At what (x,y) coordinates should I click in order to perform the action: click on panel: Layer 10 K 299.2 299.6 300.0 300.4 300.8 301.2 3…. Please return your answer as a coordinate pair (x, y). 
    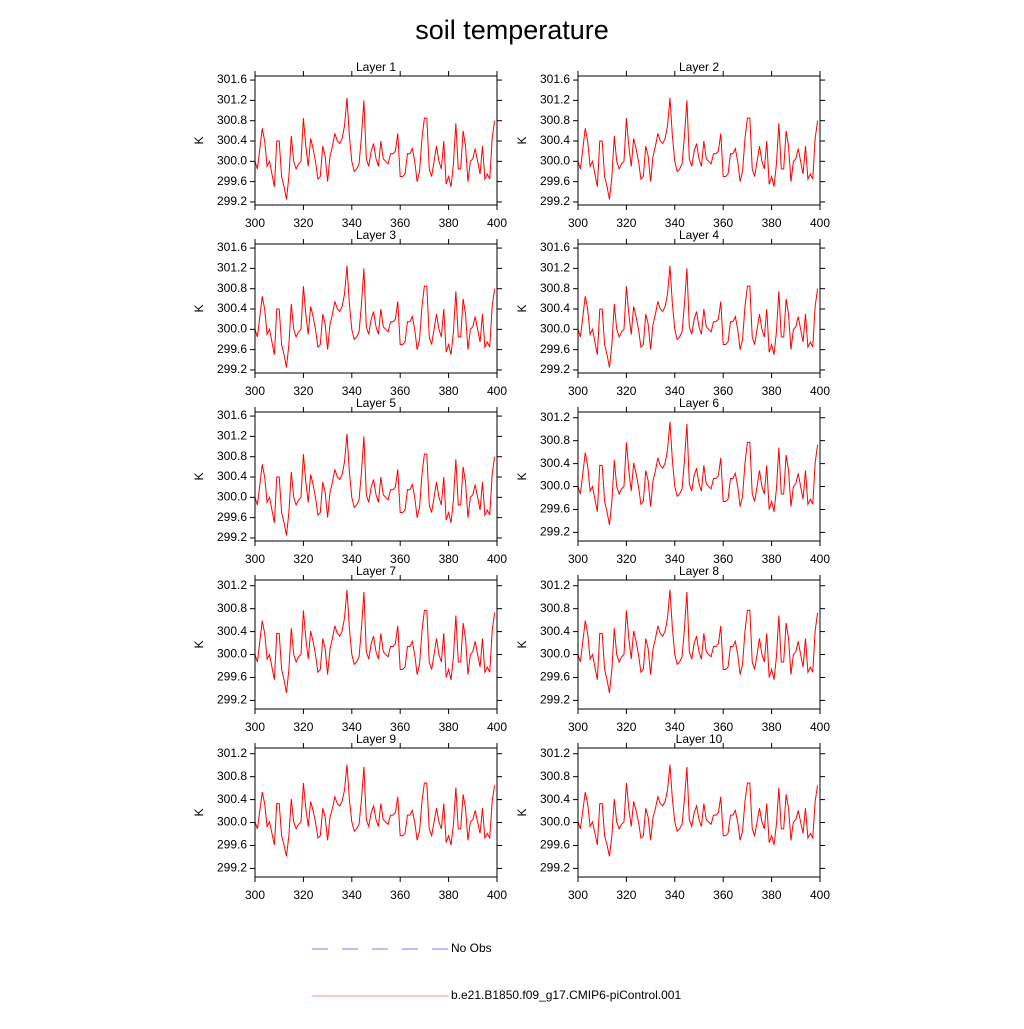
    Looking at the image, I should click on (672, 817).